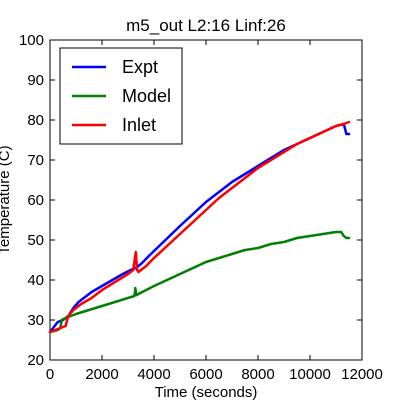 This screenshot has height=400, width=400. I want to click on chart-title: m5_out L2:16 Linf:26, so click(206, 25).